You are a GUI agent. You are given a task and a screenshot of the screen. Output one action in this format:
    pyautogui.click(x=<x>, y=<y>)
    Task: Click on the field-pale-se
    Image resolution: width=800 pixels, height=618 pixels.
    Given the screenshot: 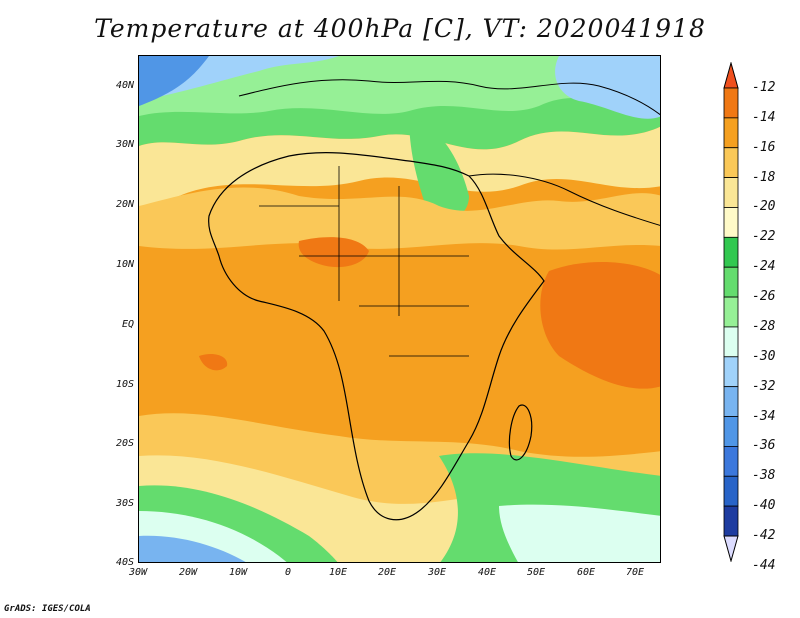 What is the action you would take?
    pyautogui.click(x=579, y=533)
    